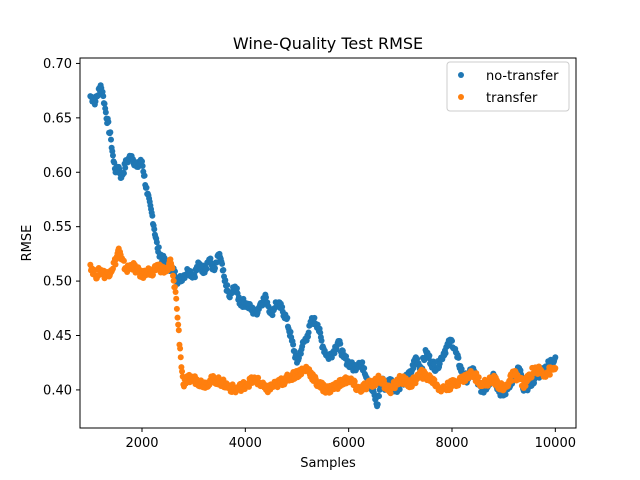  Describe the element at coordinates (27, 243) in the screenshot. I see `y-axis-label: RMSE` at that location.